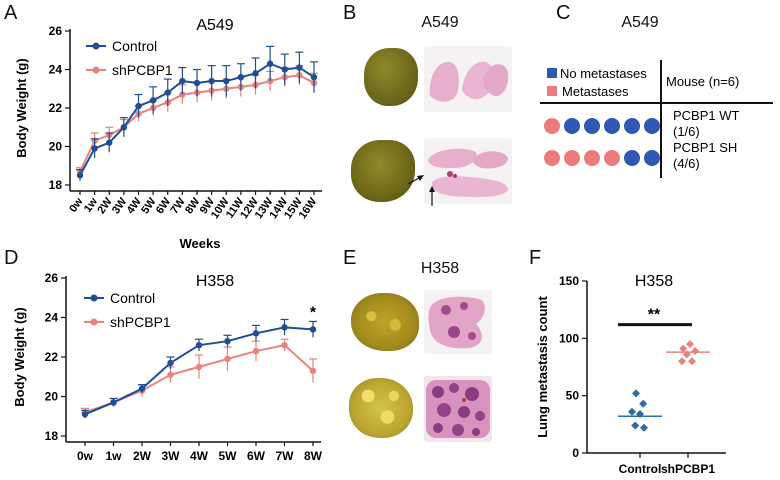  I want to click on x-tick-label: 0w, so click(85, 456).